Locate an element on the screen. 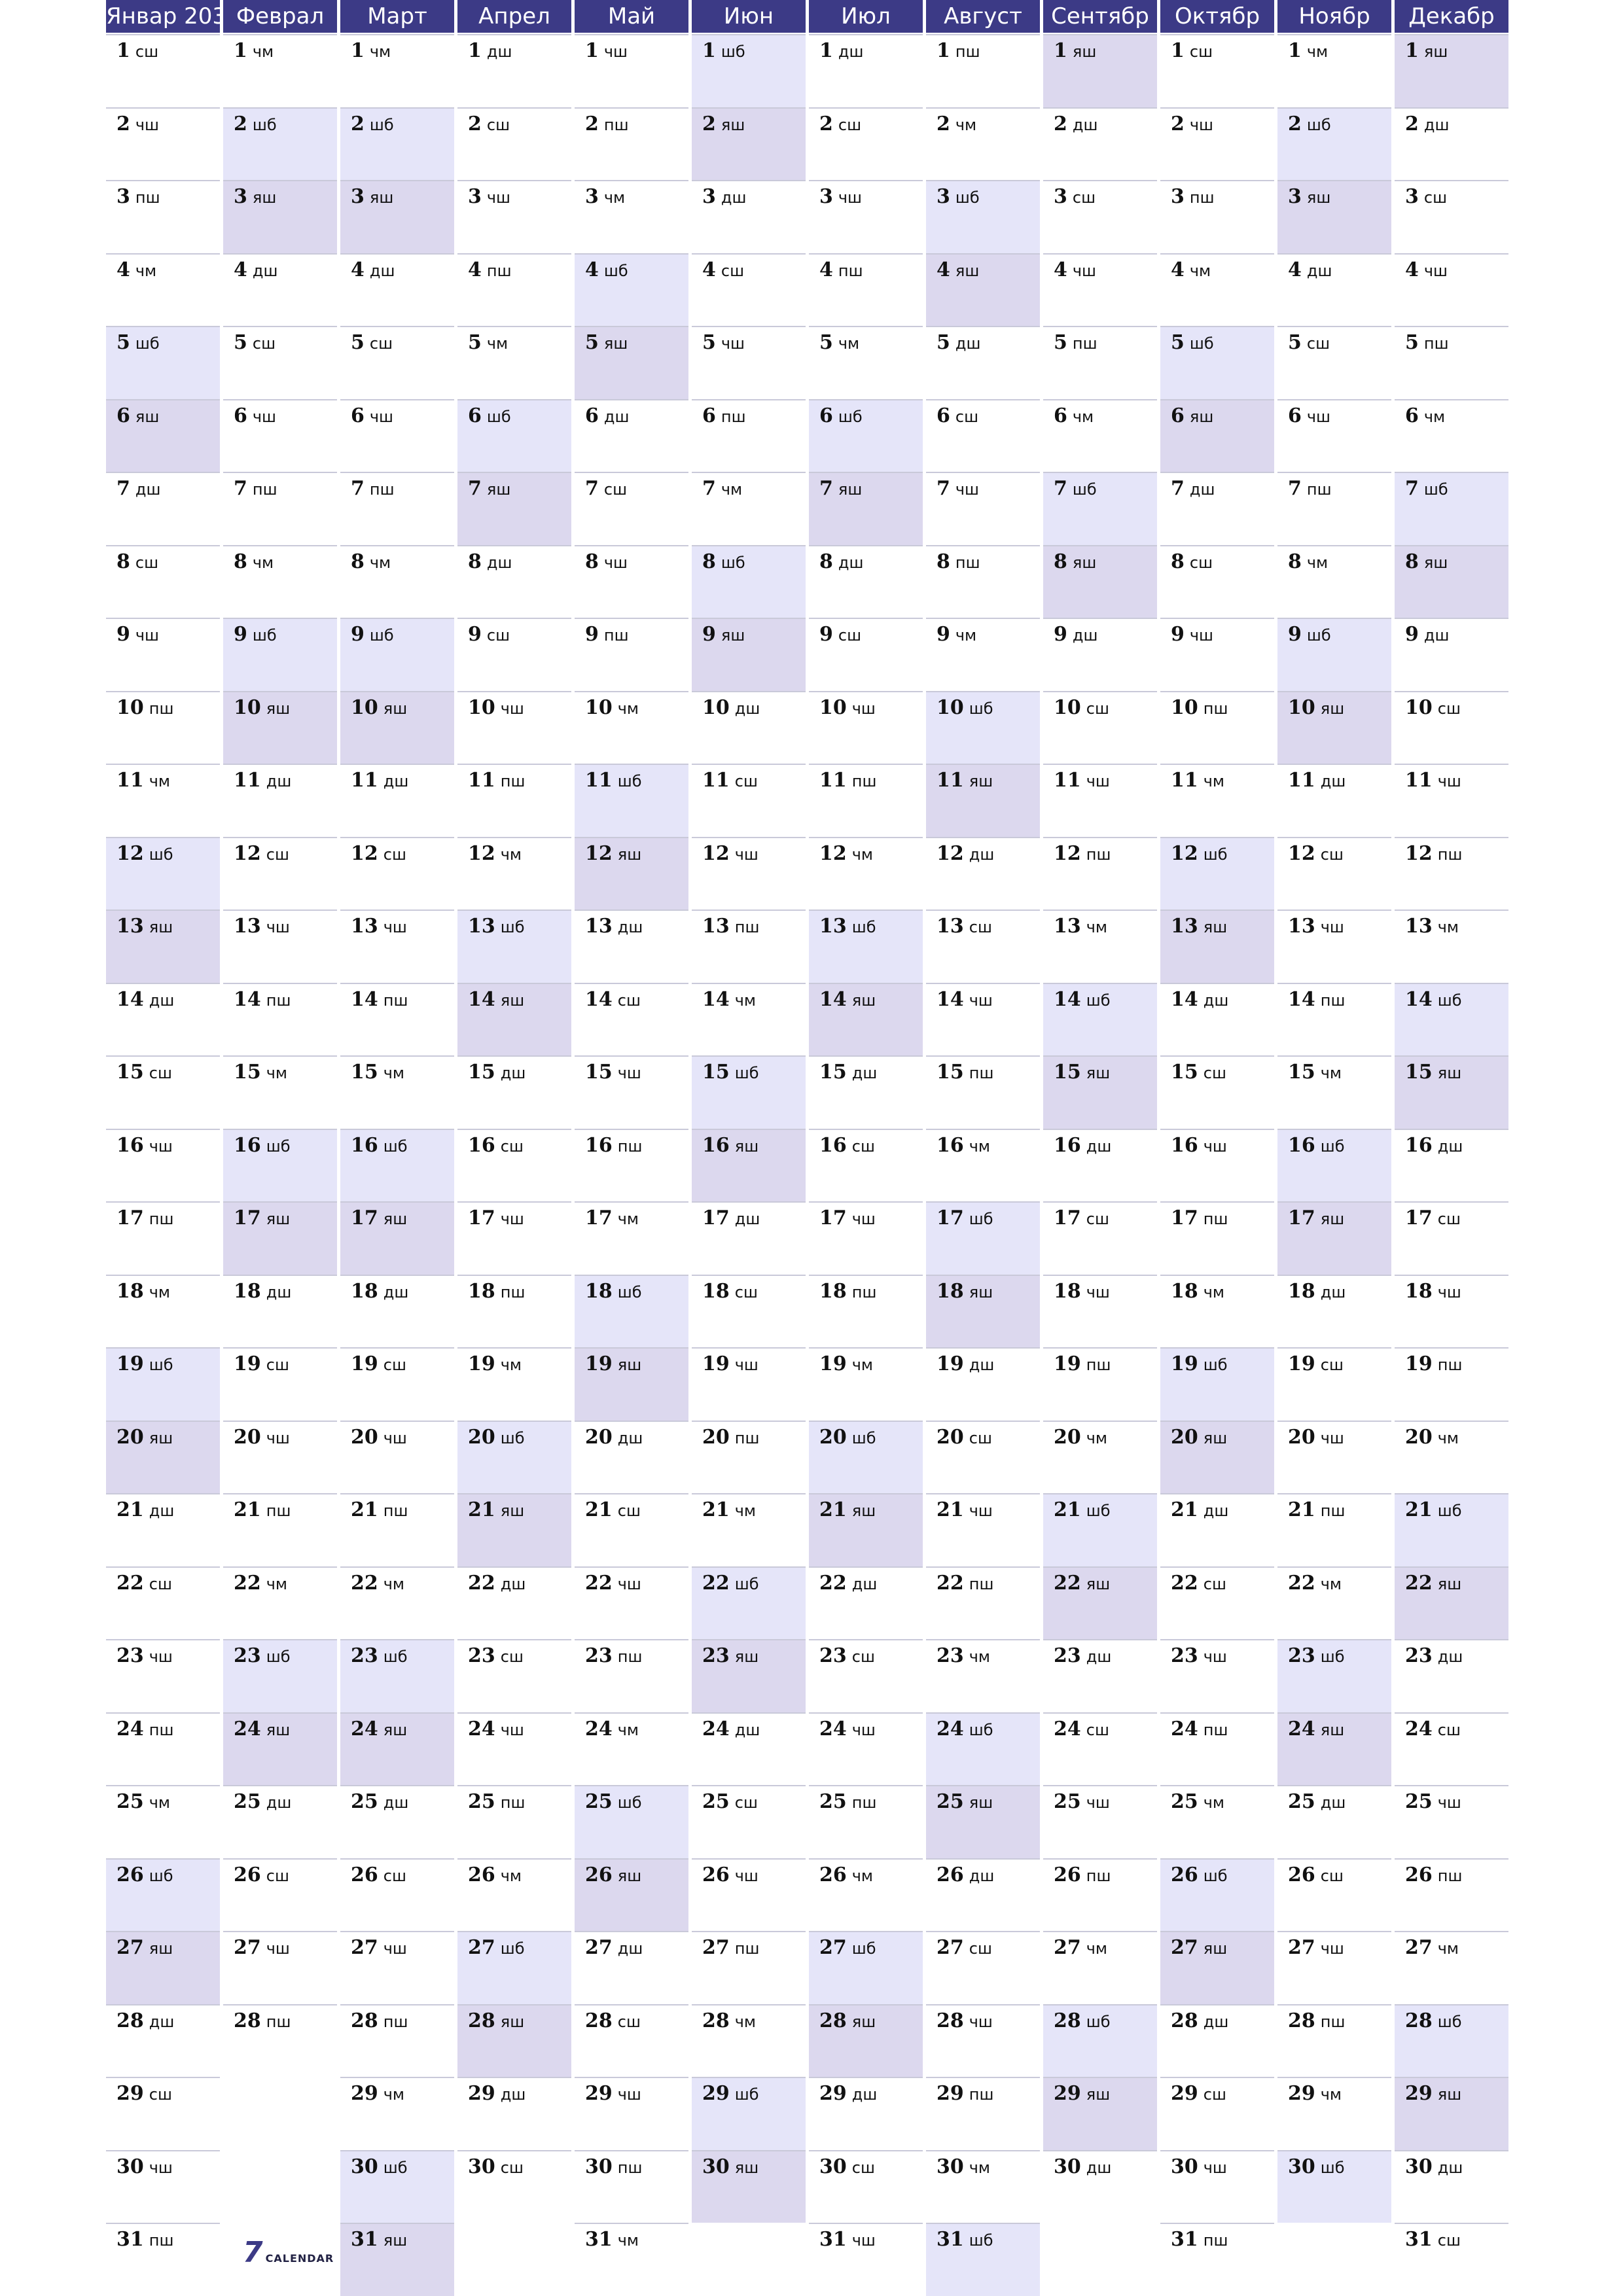  day-entry: 24 сш is located at coordinates (1433, 1729).